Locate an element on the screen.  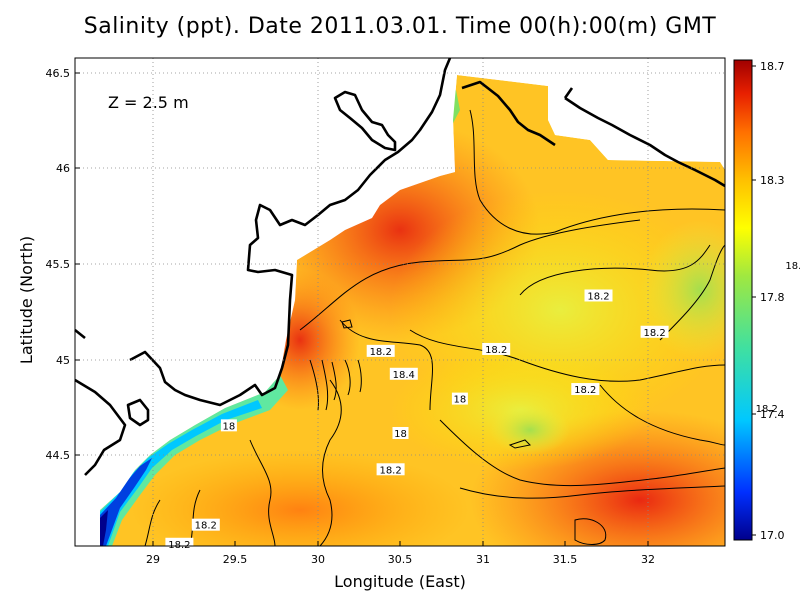
y-tick-label: 46.5 is located at coordinates (58, 73).